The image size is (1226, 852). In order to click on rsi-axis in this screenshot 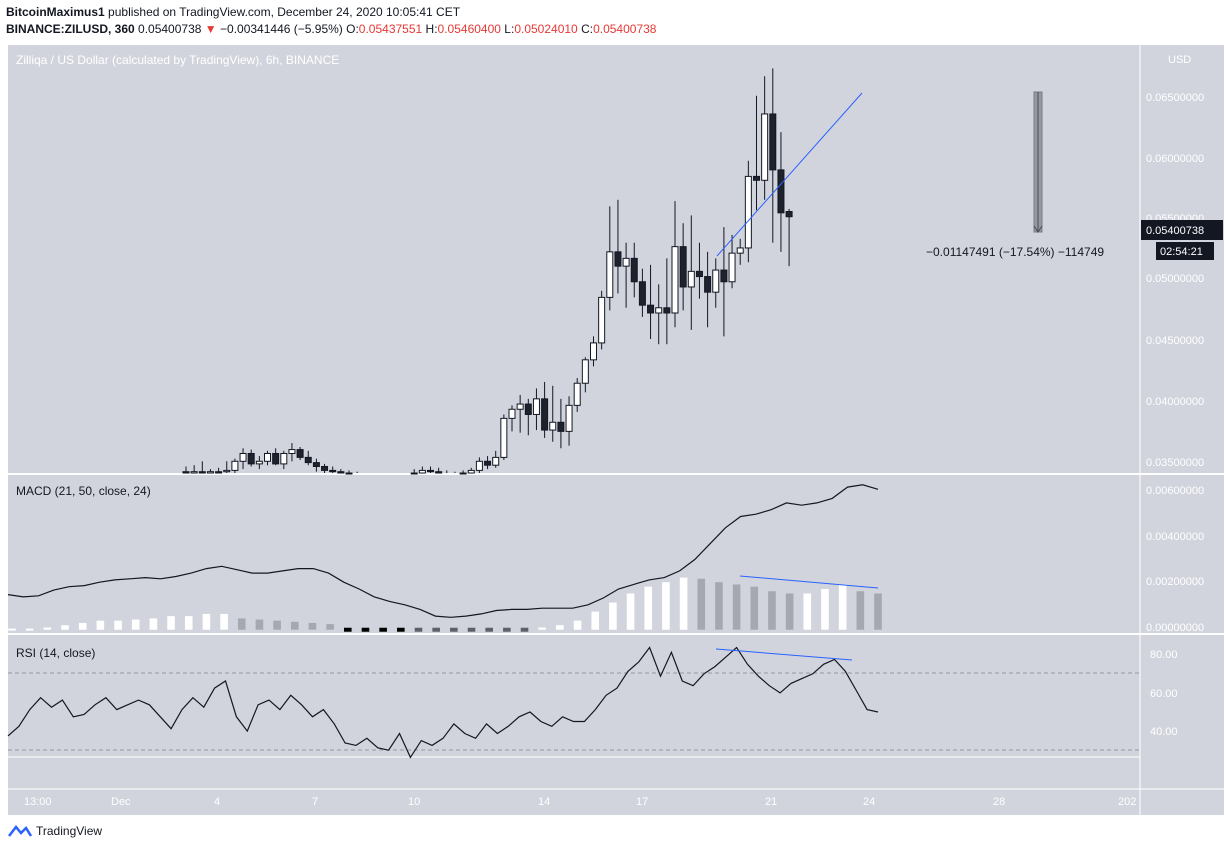, I will do `click(1182, 712)`.